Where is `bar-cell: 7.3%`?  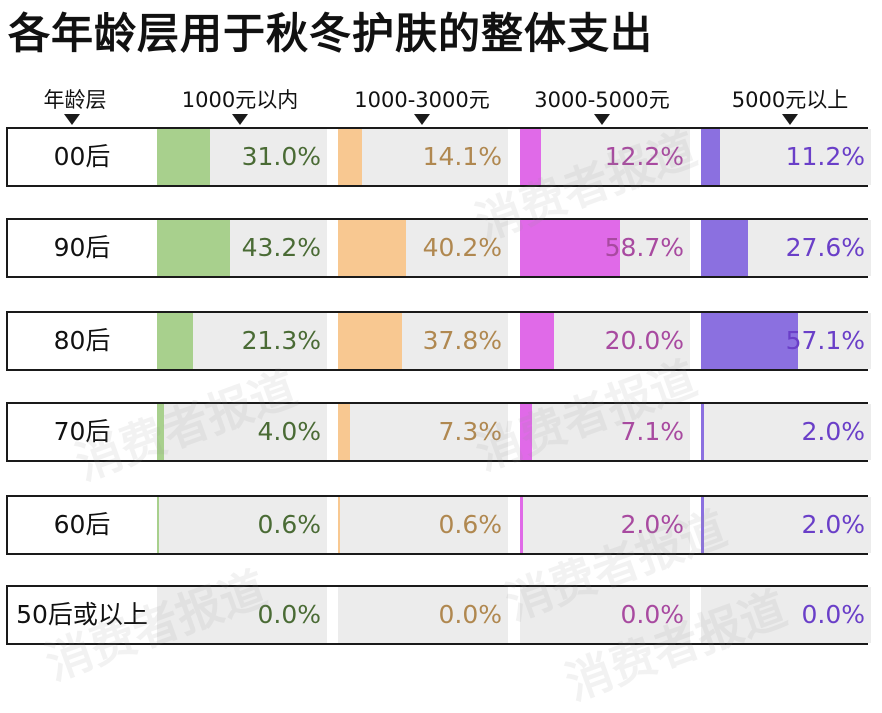 bar-cell: 7.3% is located at coordinates (423, 432).